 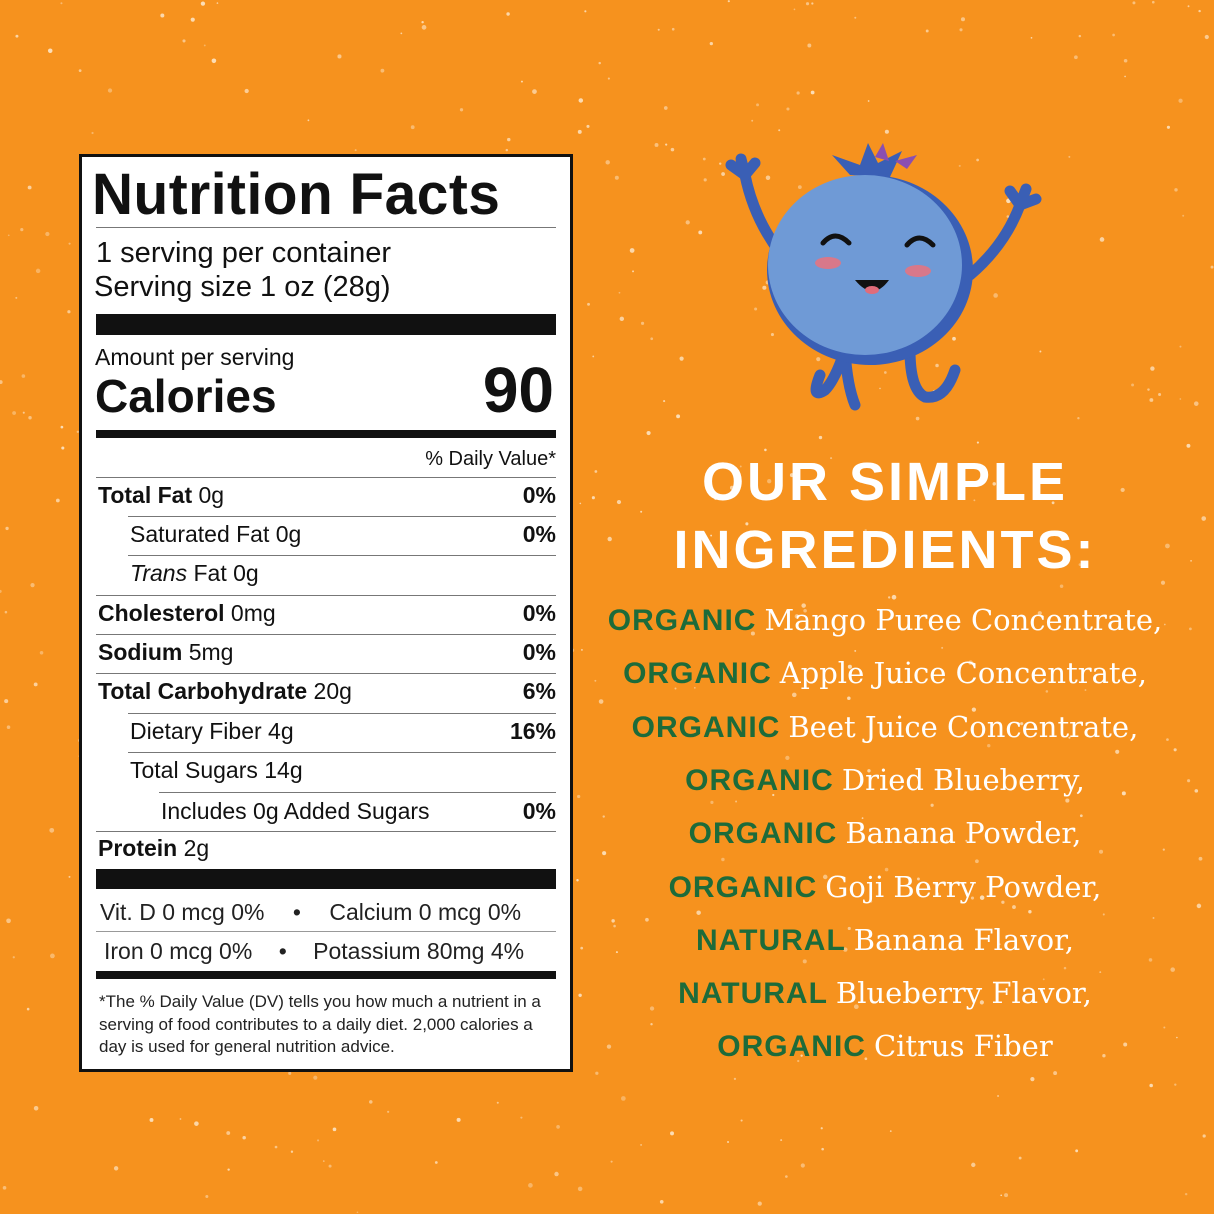 What do you see at coordinates (327, 615) in the screenshot?
I see `nutrient-row: Cholesterol 0mg 0%` at bounding box center [327, 615].